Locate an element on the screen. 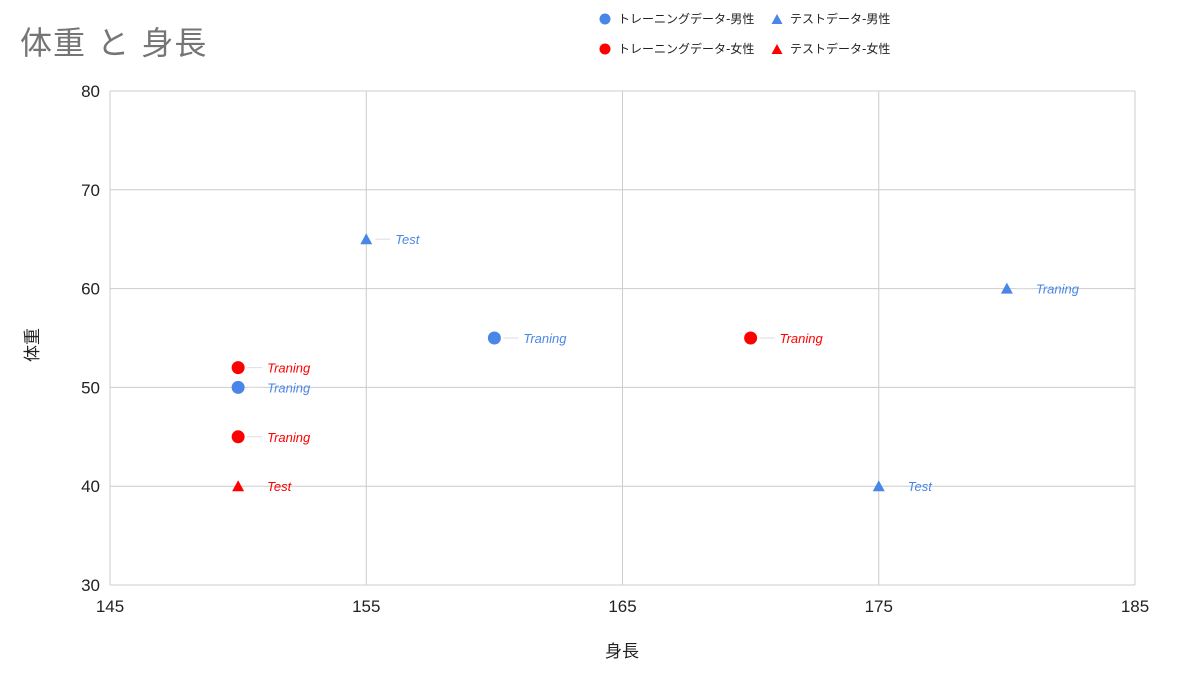 This screenshot has height=679, width=1200. y-axis-label: 体重 is located at coordinates (33, 345).